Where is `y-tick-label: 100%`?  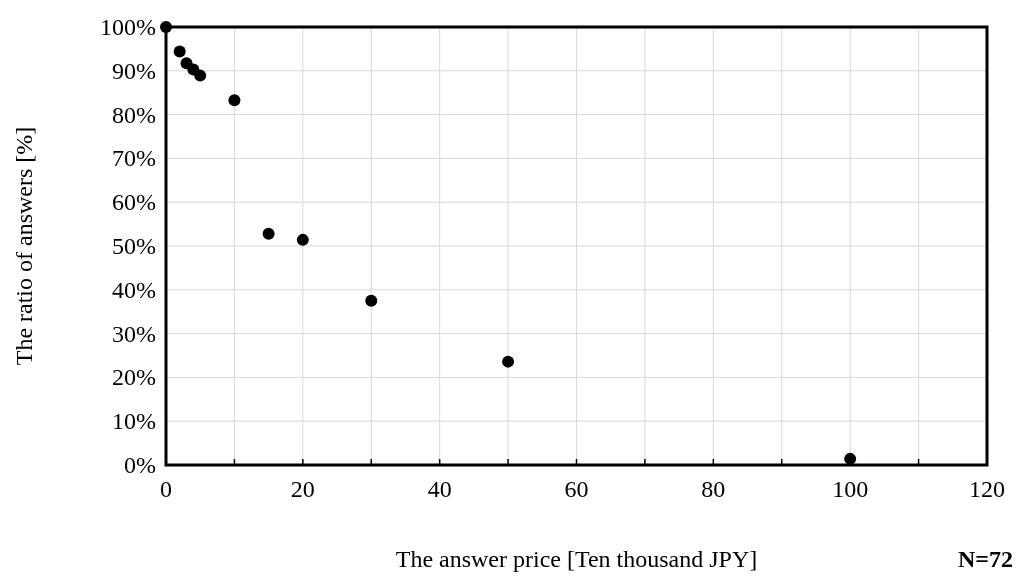
y-tick-label: 100% is located at coordinates (128, 27).